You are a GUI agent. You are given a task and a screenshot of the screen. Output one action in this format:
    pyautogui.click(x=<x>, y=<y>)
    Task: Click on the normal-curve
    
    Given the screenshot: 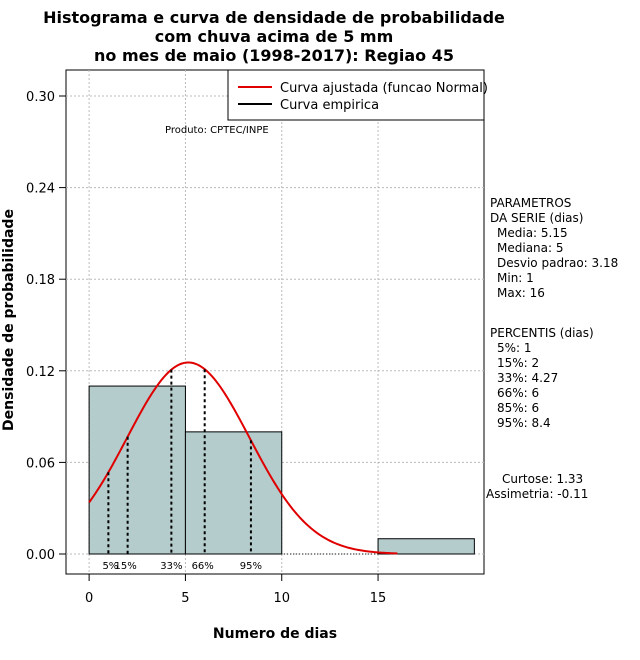 What is the action you would take?
    pyautogui.click(x=243, y=458)
    